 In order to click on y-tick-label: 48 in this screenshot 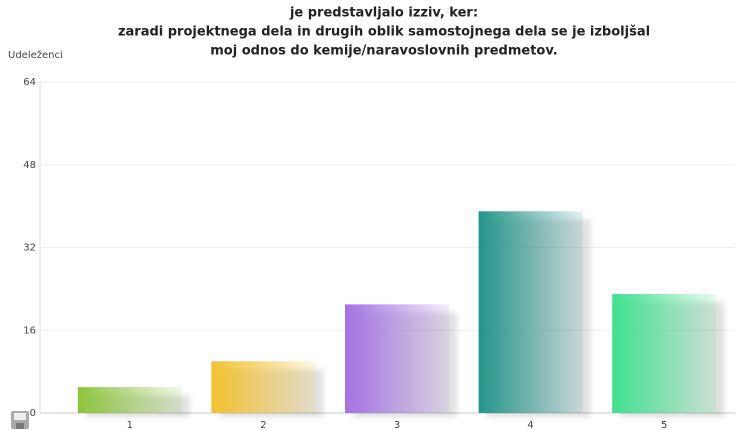, I will do `click(29, 165)`.